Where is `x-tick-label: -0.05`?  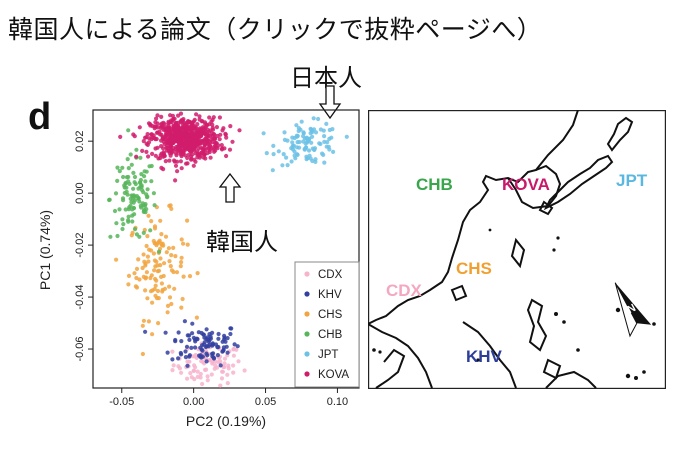
x-tick-label: -0.05 is located at coordinates (121, 402).